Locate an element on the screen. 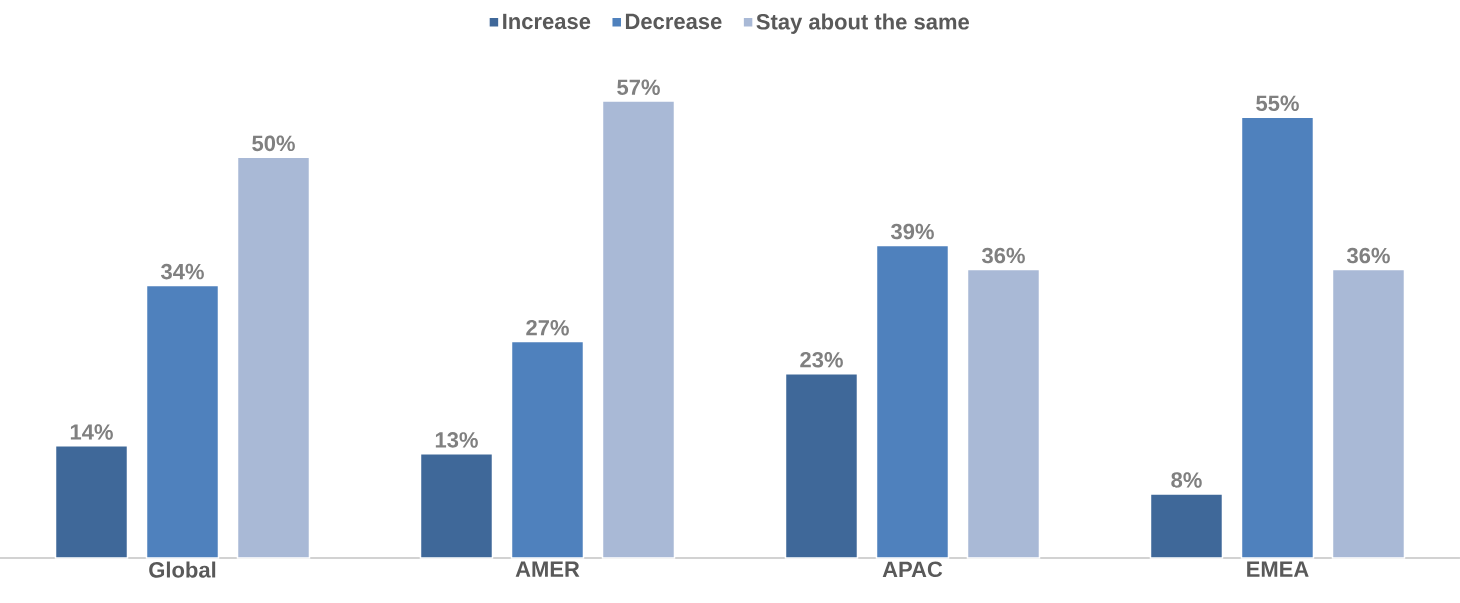 The image size is (1460, 603). x-tick-label: EMEA is located at coordinates (1278, 569).